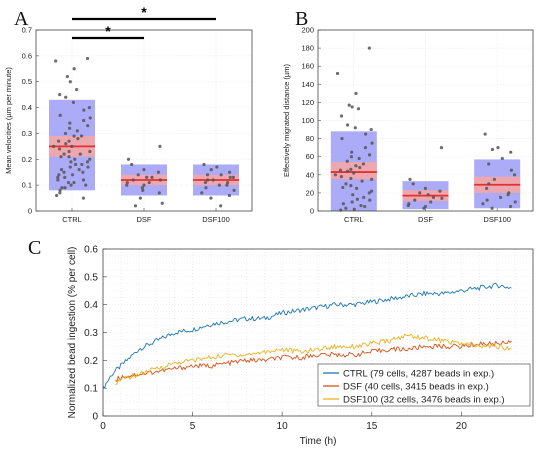  I want to click on x-tick-label: CTRL, so click(354, 219).